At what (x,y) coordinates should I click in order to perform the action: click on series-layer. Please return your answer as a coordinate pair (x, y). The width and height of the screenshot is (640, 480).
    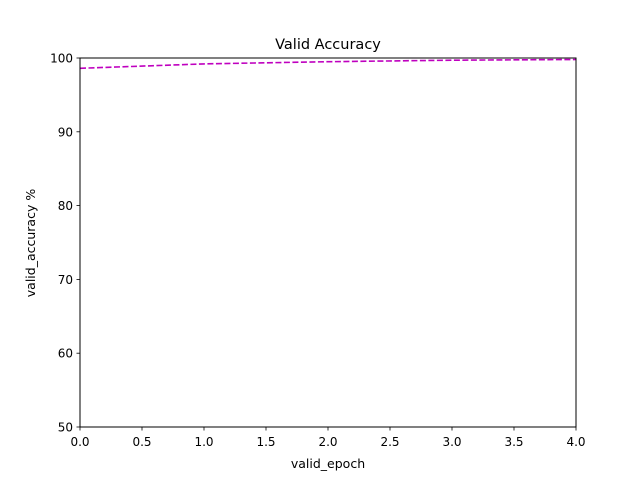
    Looking at the image, I should click on (328, 64).